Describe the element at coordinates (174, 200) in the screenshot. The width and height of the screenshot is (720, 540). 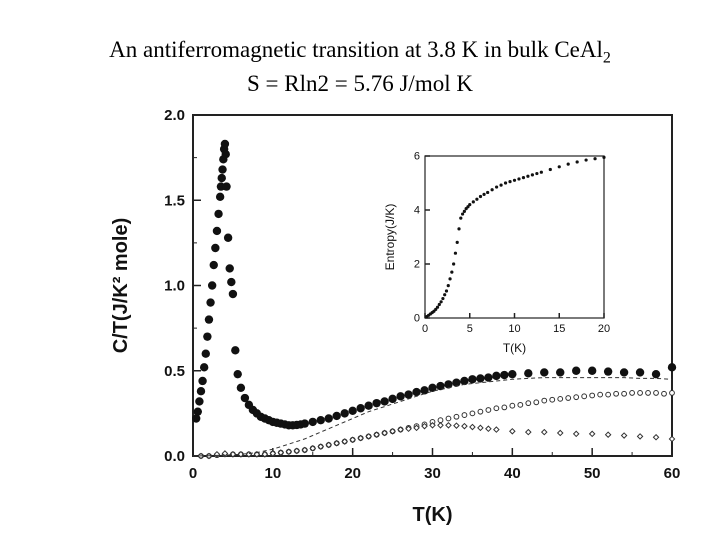
I see `main-y-tick-label: 1.5` at that location.